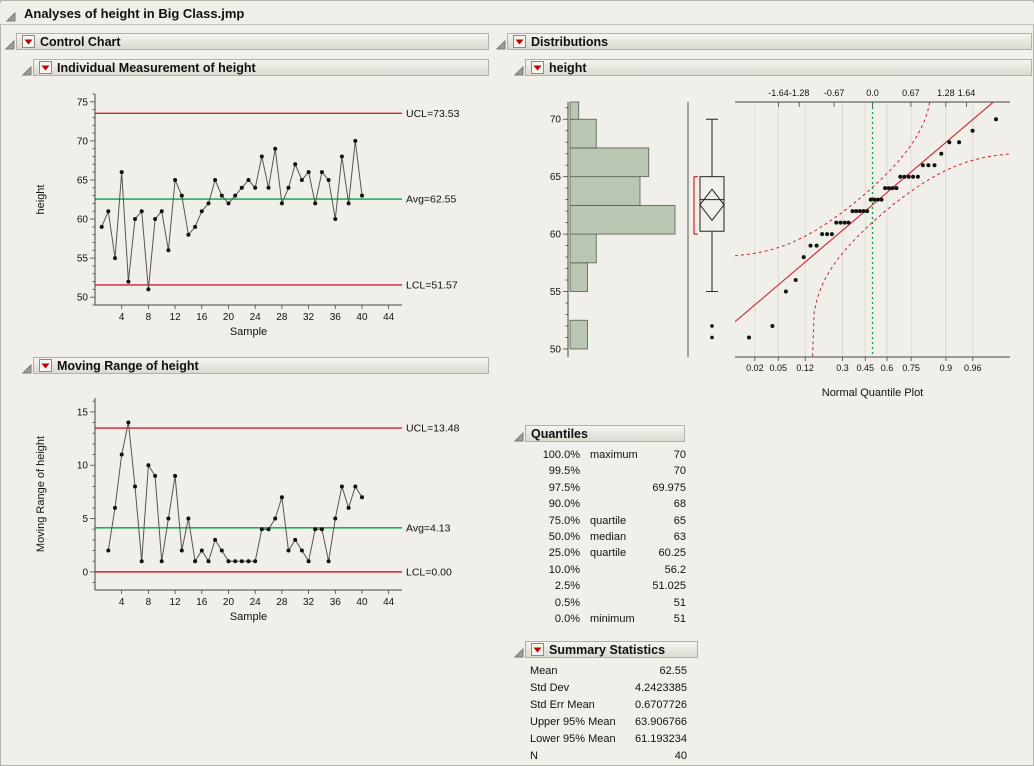 The height and width of the screenshot is (766, 1034). Describe the element at coordinates (712, 204) in the screenshot. I see `box-plot-box` at that location.